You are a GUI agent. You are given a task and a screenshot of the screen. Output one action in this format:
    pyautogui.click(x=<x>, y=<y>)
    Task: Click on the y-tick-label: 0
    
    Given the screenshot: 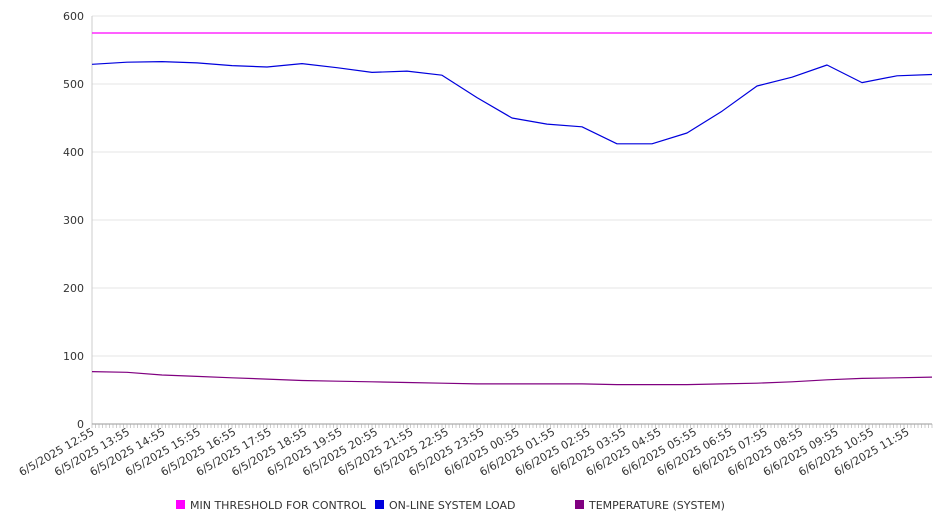 What is the action you would take?
    pyautogui.click(x=80, y=424)
    